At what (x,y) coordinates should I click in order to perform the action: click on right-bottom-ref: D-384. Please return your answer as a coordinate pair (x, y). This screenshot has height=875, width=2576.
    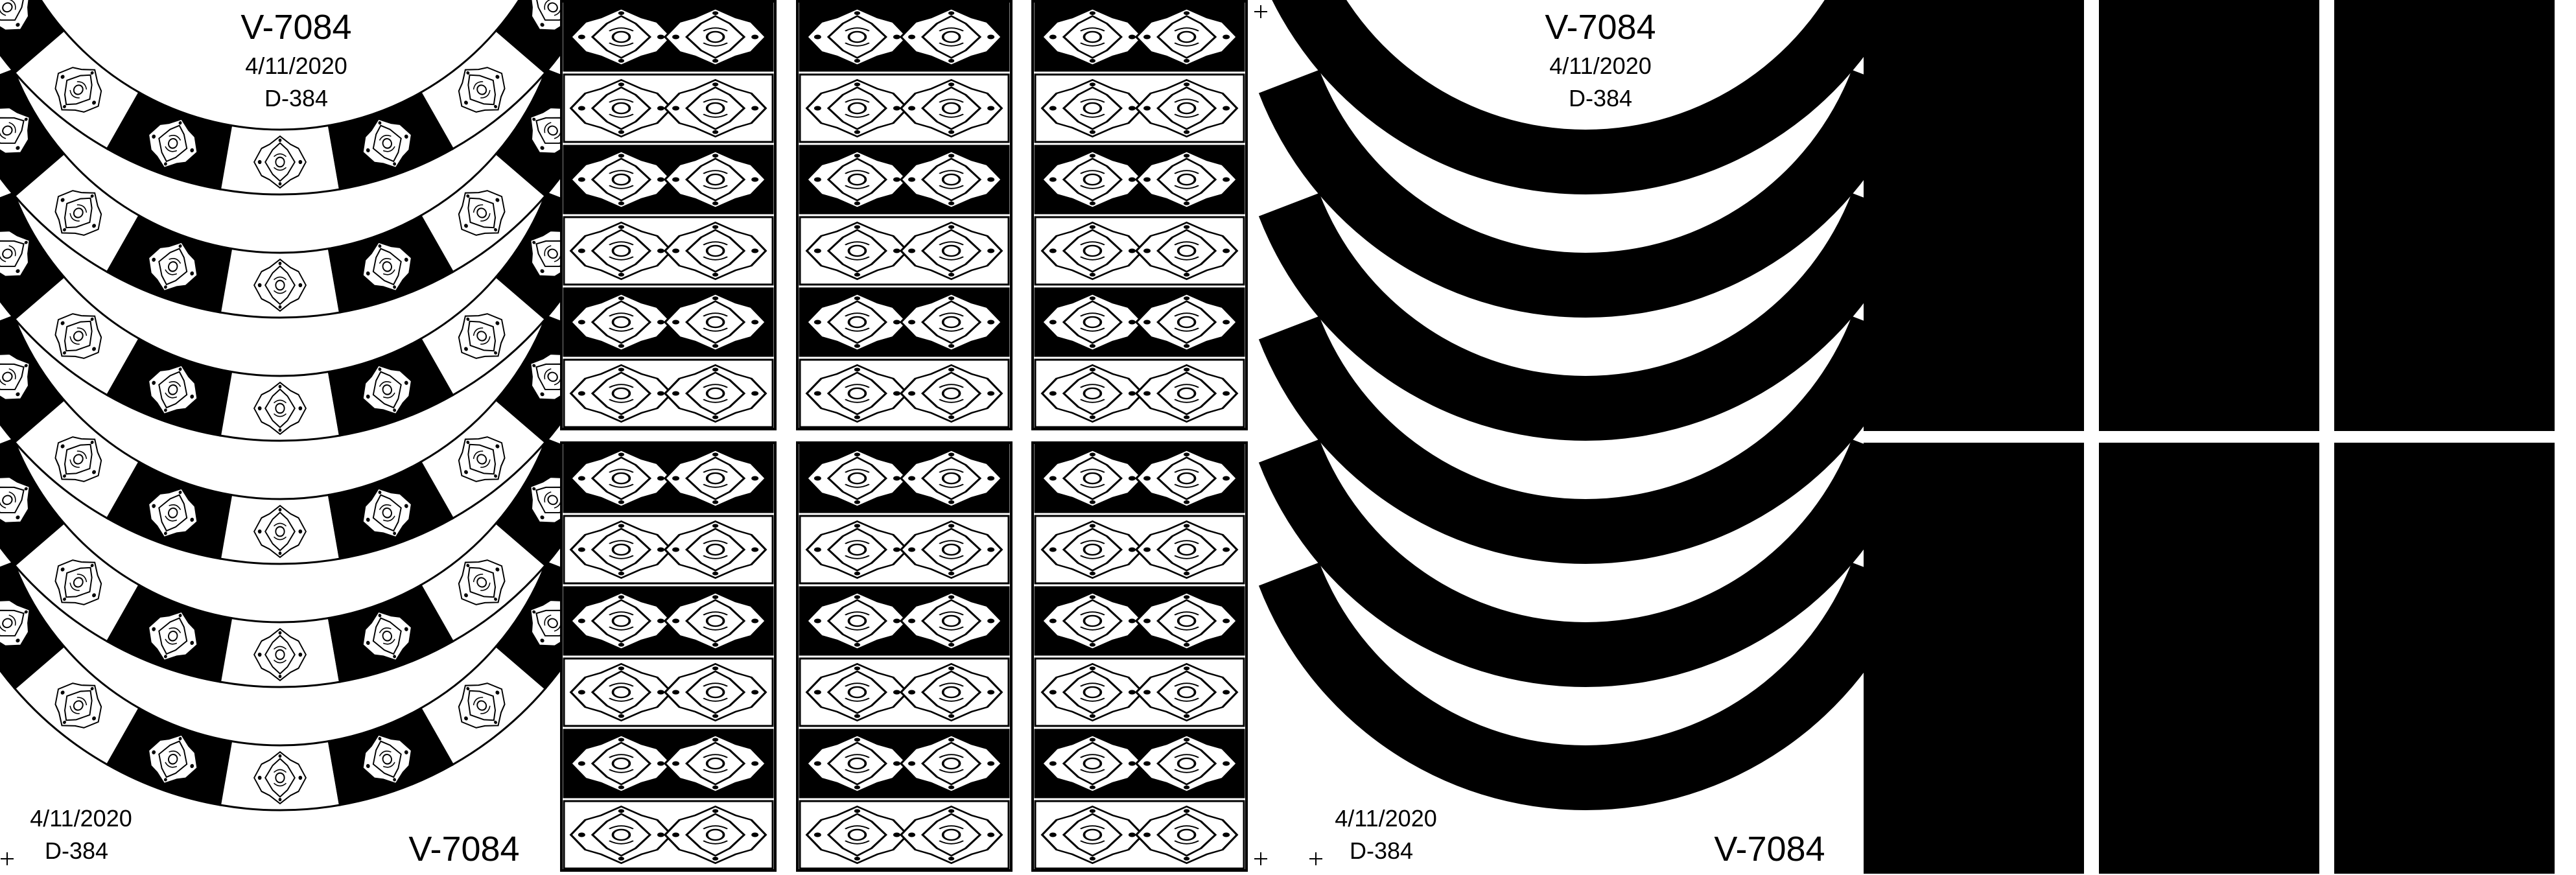
    Looking at the image, I should click on (1381, 850).